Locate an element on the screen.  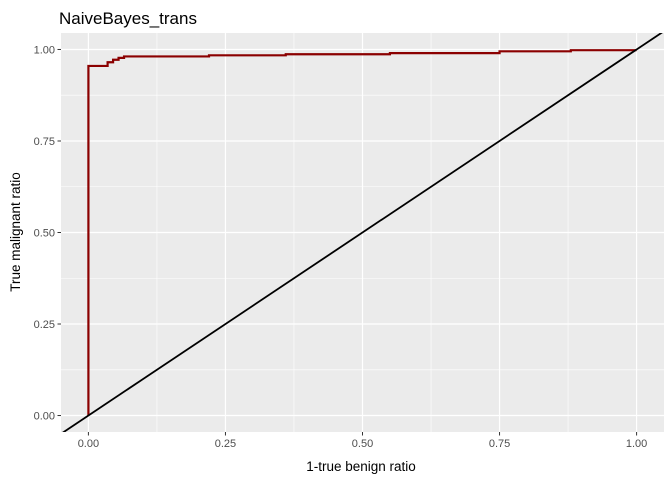
y-tick-label: 0.75 is located at coordinates (44, 142).